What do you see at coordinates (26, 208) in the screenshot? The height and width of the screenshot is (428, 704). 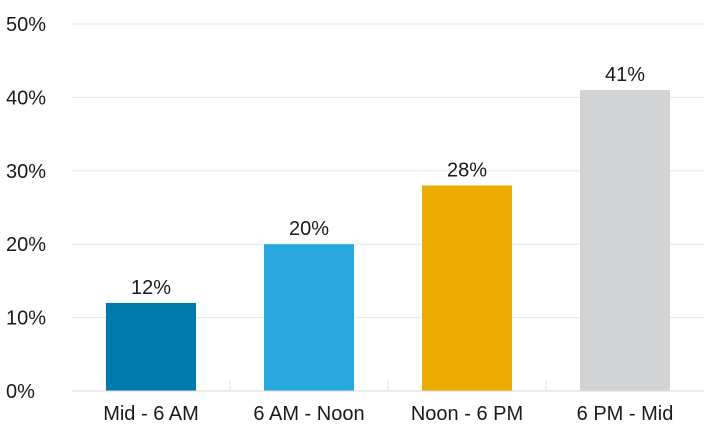 I see `y-axis-ticks: 0% 10% 20% 30% 40% 50%` at bounding box center [26, 208].